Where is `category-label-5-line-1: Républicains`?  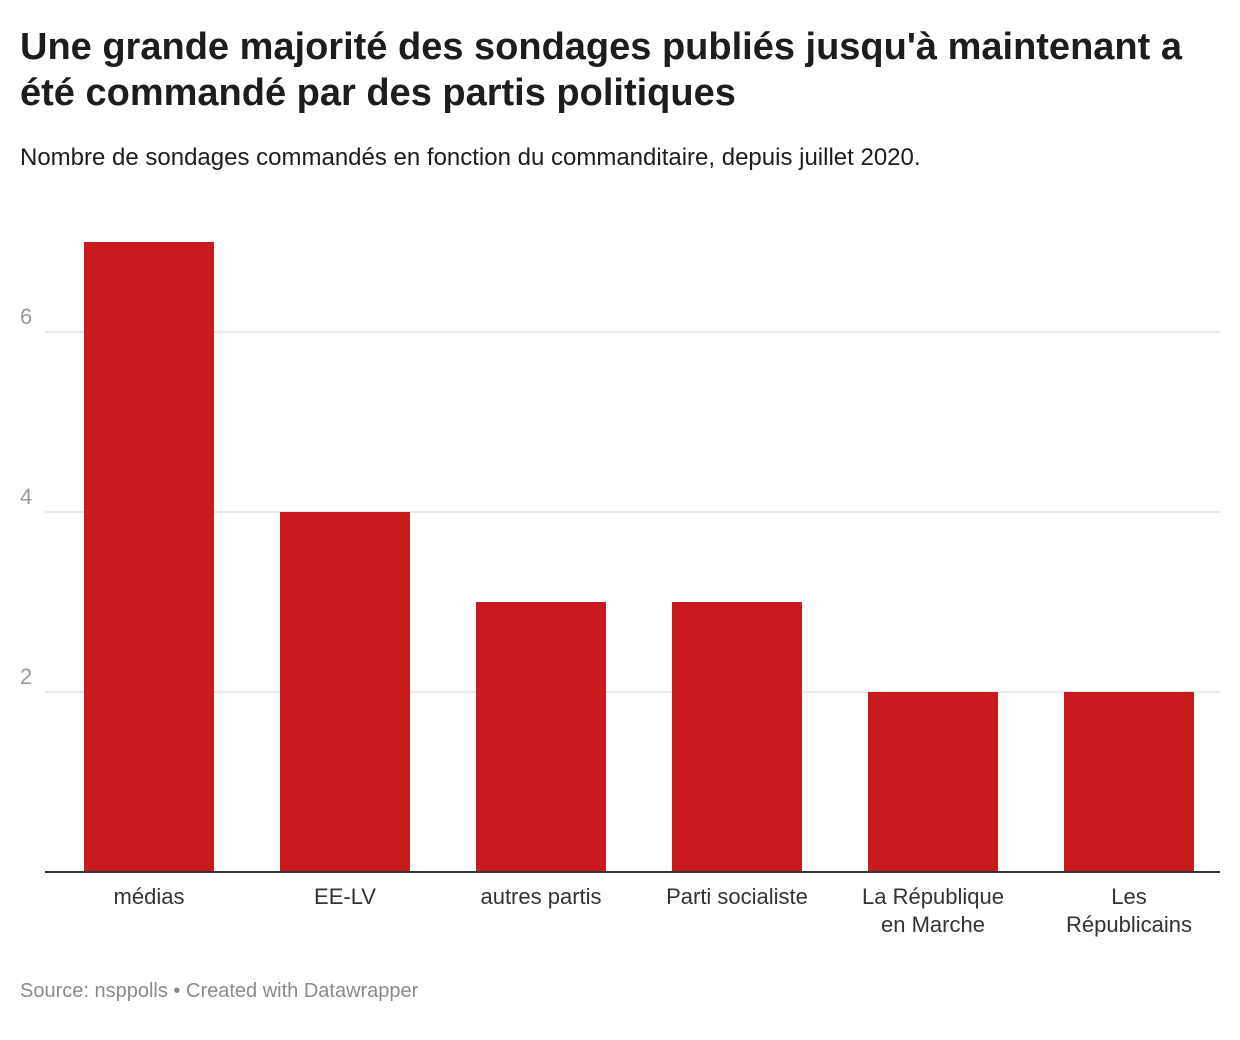 category-label-5-line-1: Républicains is located at coordinates (1129, 924).